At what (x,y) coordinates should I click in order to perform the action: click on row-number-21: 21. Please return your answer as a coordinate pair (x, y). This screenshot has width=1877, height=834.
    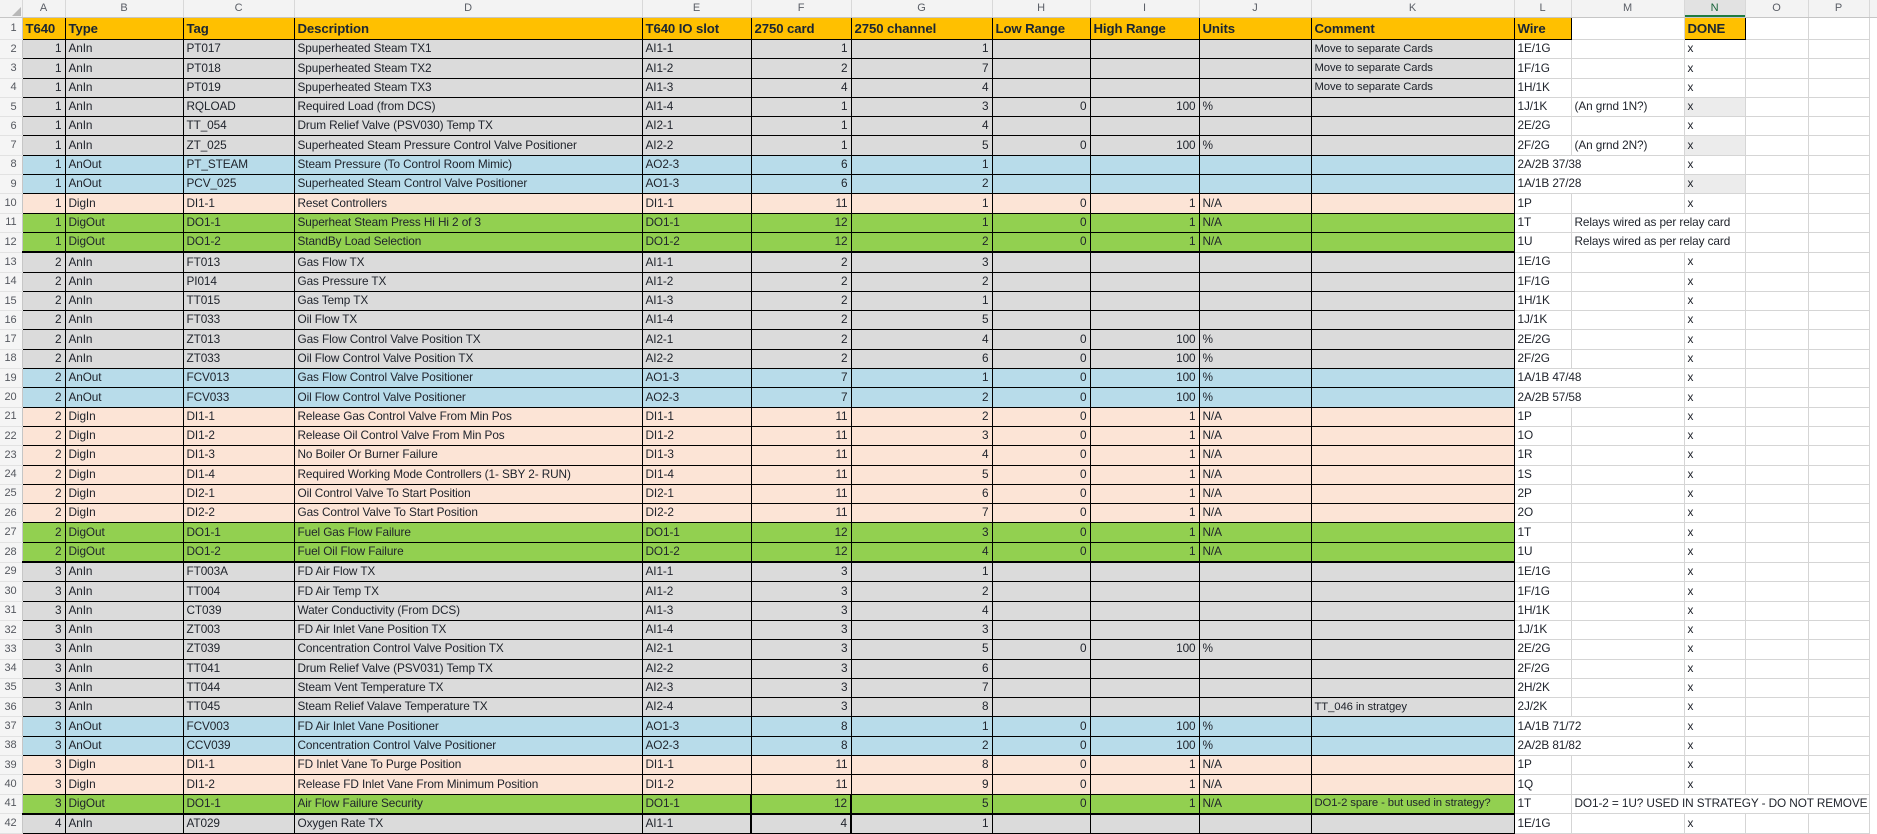
    Looking at the image, I should click on (11, 417).